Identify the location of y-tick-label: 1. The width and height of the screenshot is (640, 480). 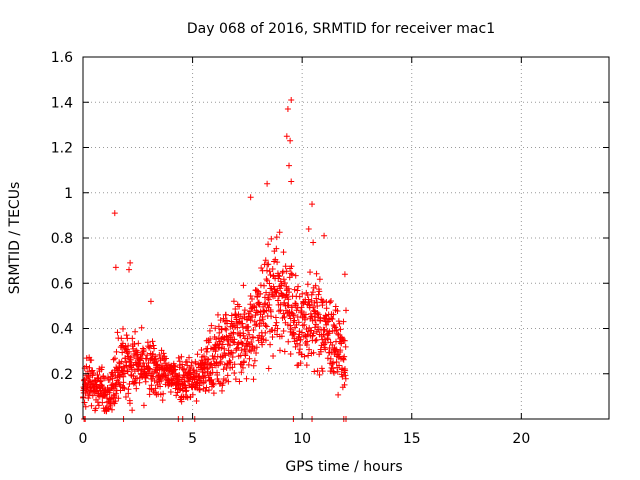
(68, 194).